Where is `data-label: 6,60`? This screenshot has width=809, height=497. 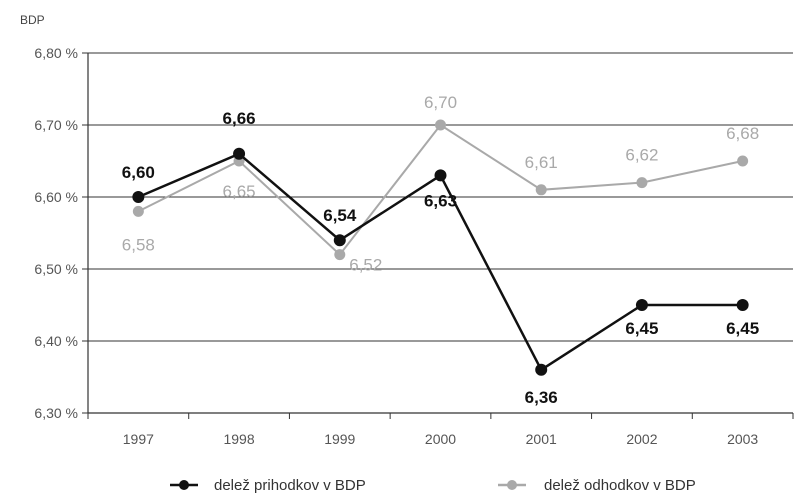 data-label: 6,60 is located at coordinates (138, 172).